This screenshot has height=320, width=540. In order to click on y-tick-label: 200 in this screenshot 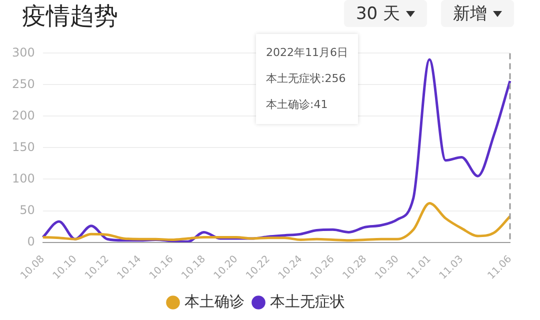, I will do `click(23, 115)`.